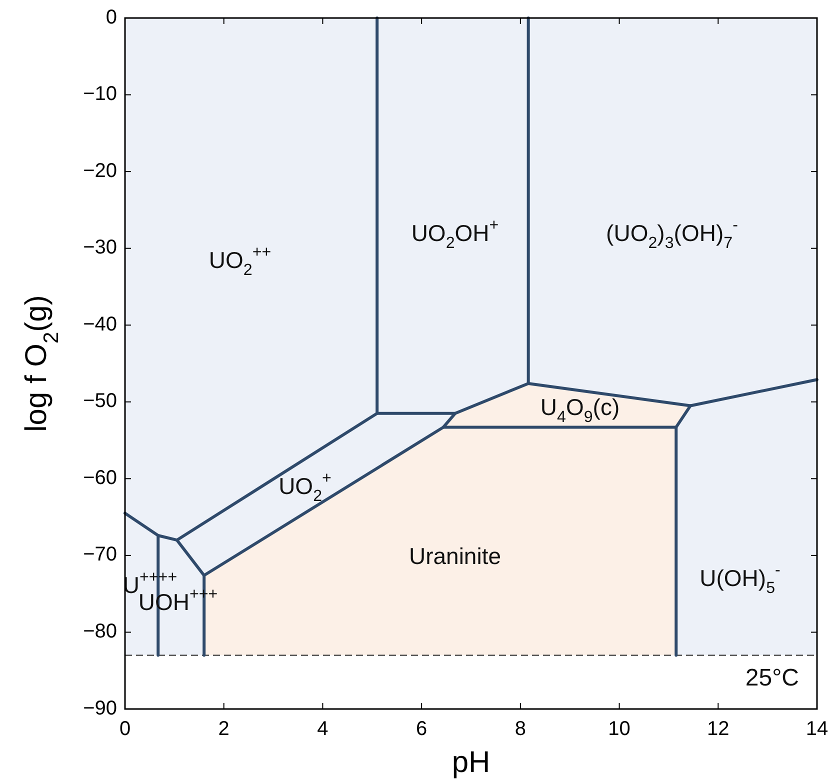  Describe the element at coordinates (100, 708) in the screenshot. I see `y-tick-label: −90` at that location.